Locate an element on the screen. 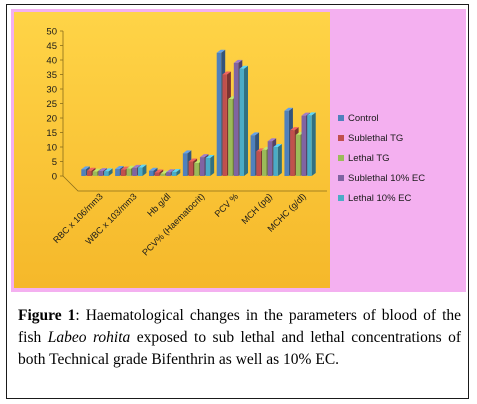 This screenshot has width=477, height=404. legend-entry: Sublethal TG is located at coordinates (375, 138).